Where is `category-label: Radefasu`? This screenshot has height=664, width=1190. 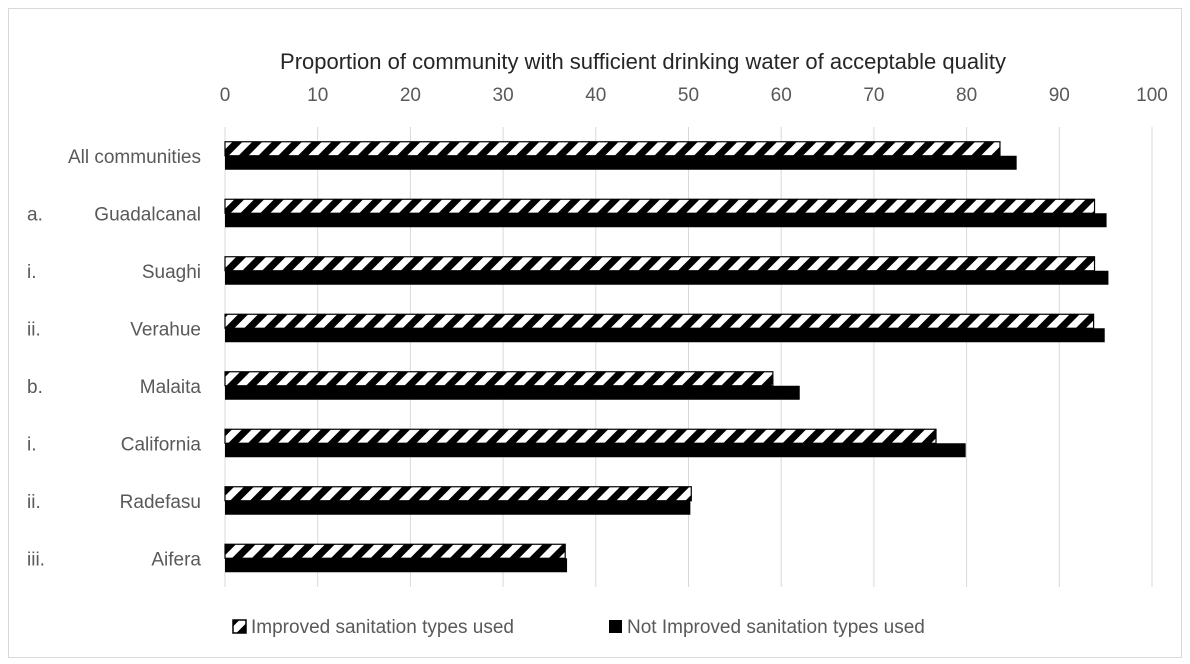 category-label: Radefasu is located at coordinates (160, 502).